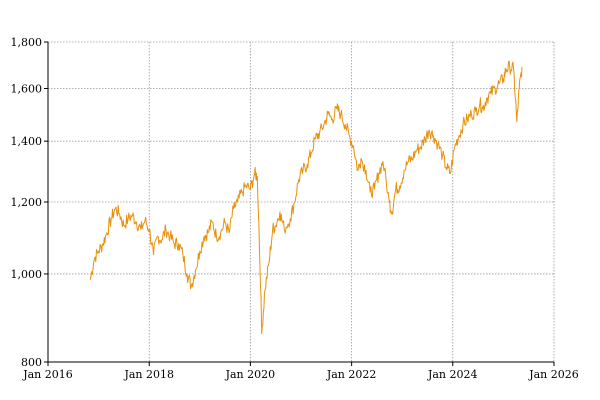 The height and width of the screenshot is (400, 600). I want to click on x-tick-label: Jan 2026, so click(553, 374).